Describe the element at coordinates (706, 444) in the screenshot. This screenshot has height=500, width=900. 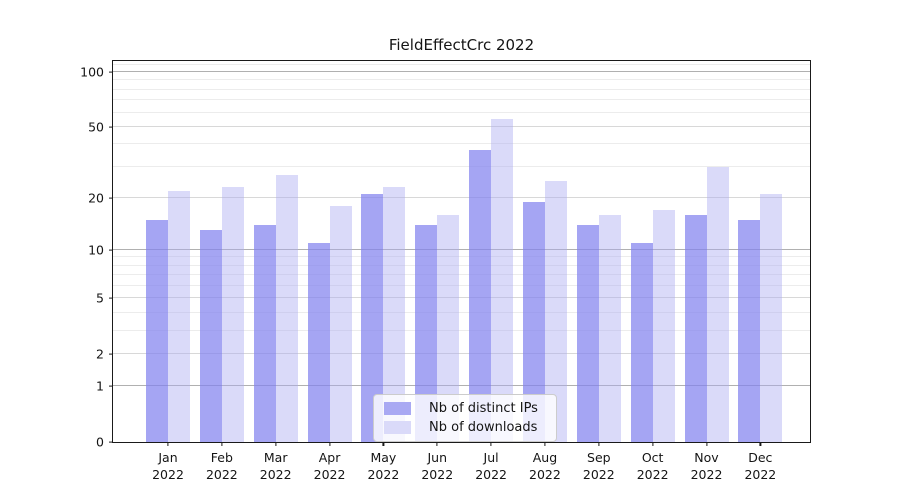
I see `x-tick-mark-nov` at that location.